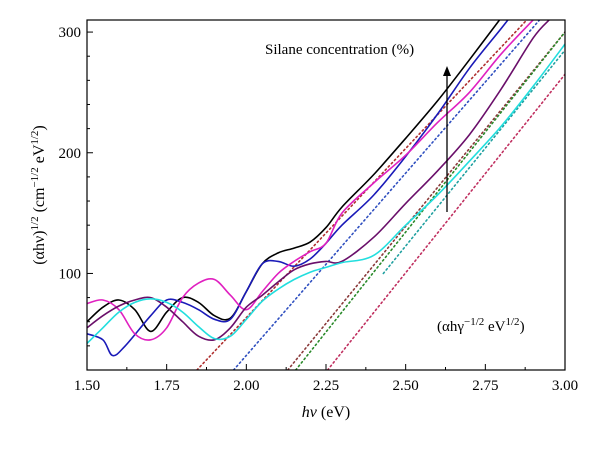  What do you see at coordinates (326, 412) in the screenshot?
I see `x-axis-title: hν (eV)` at bounding box center [326, 412].